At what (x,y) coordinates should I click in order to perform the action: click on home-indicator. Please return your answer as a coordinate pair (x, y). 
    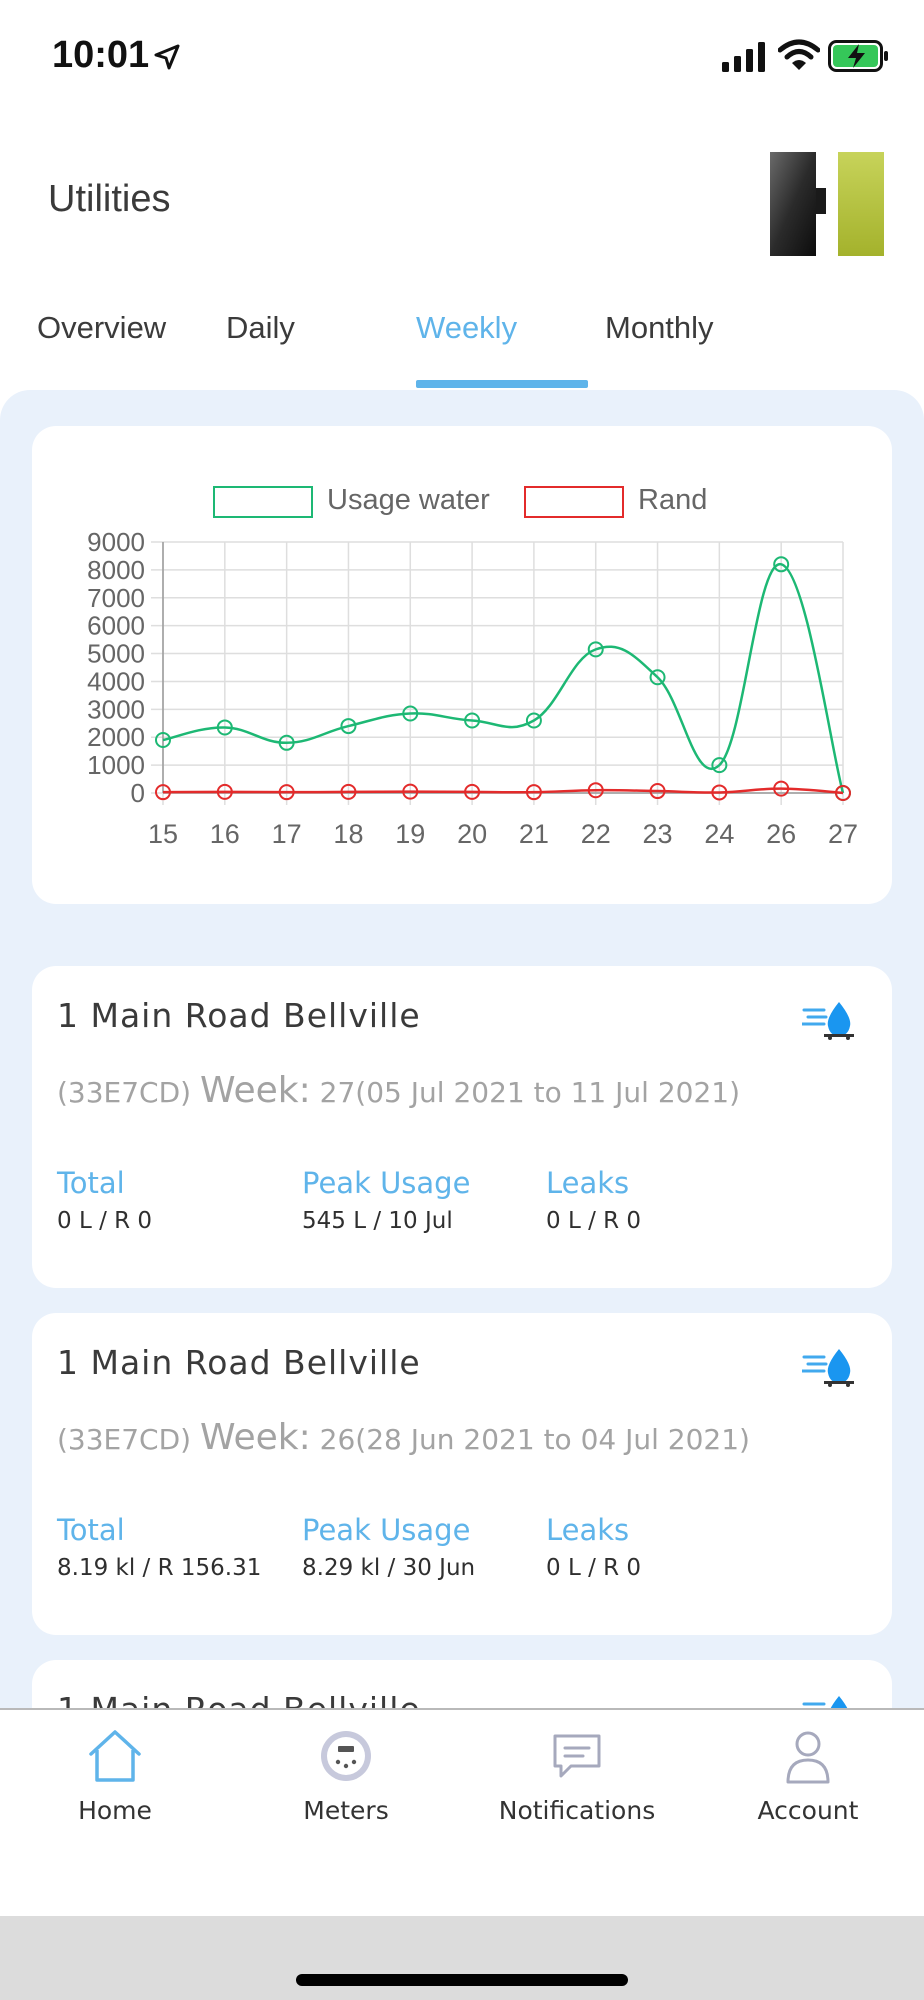
    Looking at the image, I should click on (462, 1980).